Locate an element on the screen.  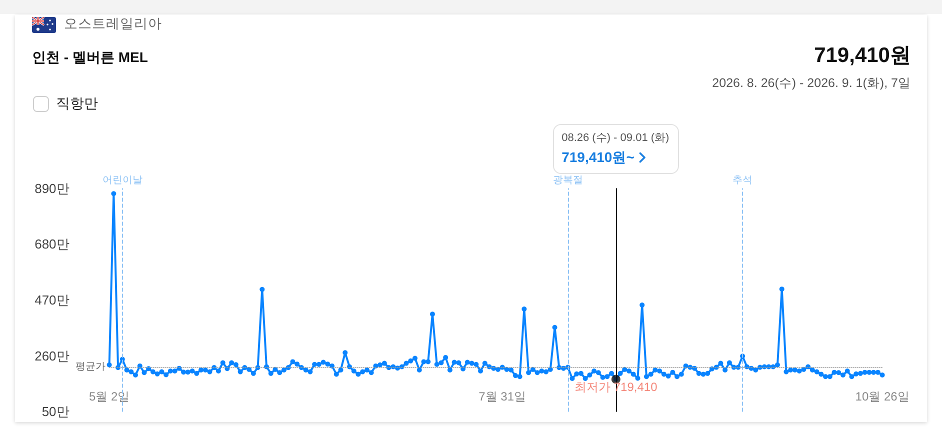
ref-line-label: 추석 is located at coordinates (742, 180).